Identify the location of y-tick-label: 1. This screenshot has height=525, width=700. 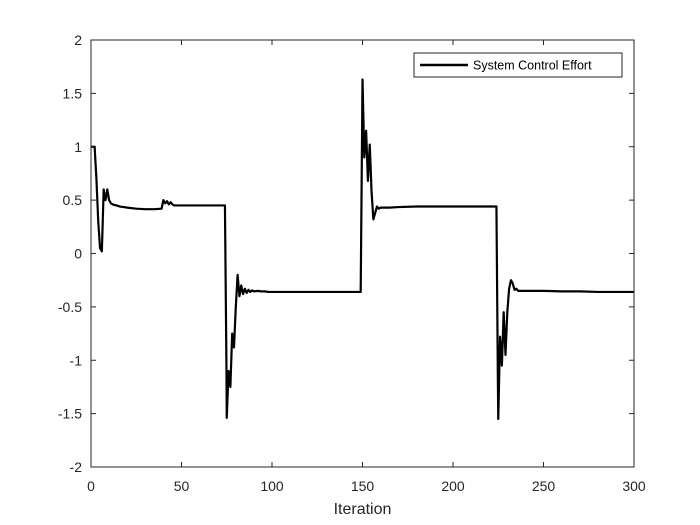
(78, 147).